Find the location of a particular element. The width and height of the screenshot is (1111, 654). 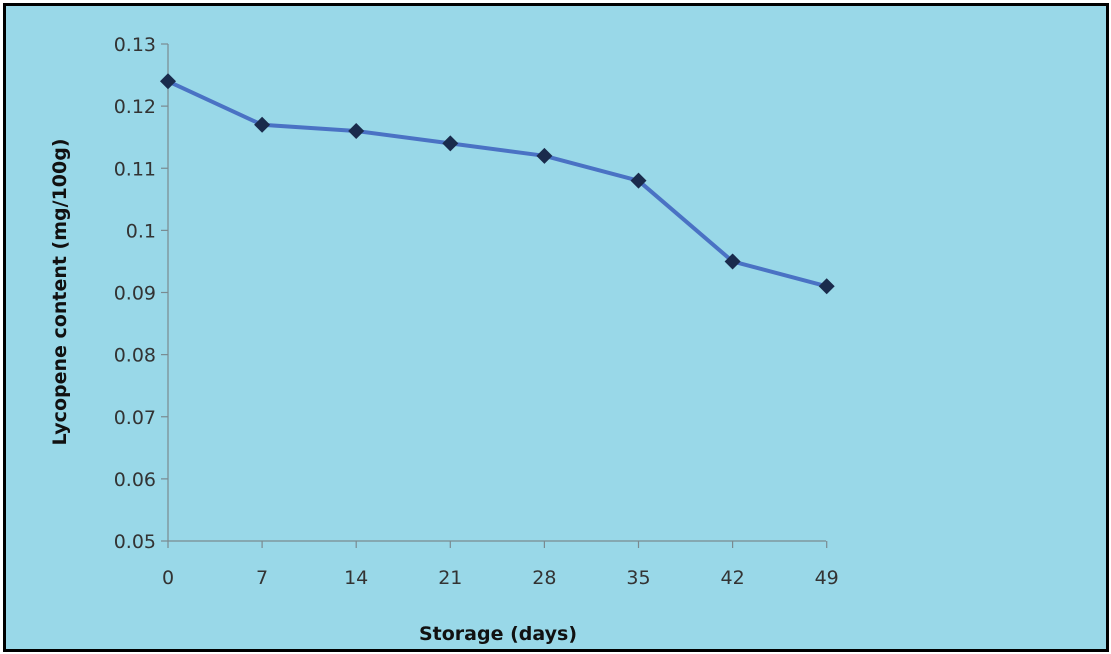

y-tick-label: 0.13 is located at coordinates (135, 45).